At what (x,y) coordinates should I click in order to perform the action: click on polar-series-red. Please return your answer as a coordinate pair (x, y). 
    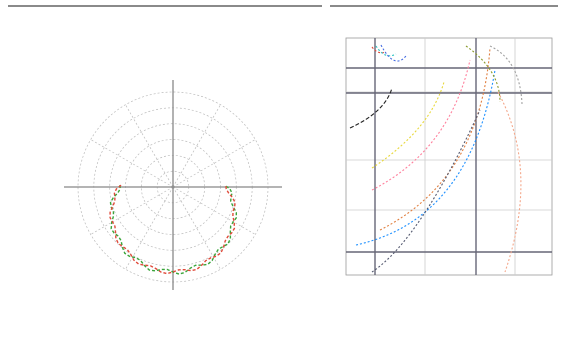
    Looking at the image, I should click on (172, 229).